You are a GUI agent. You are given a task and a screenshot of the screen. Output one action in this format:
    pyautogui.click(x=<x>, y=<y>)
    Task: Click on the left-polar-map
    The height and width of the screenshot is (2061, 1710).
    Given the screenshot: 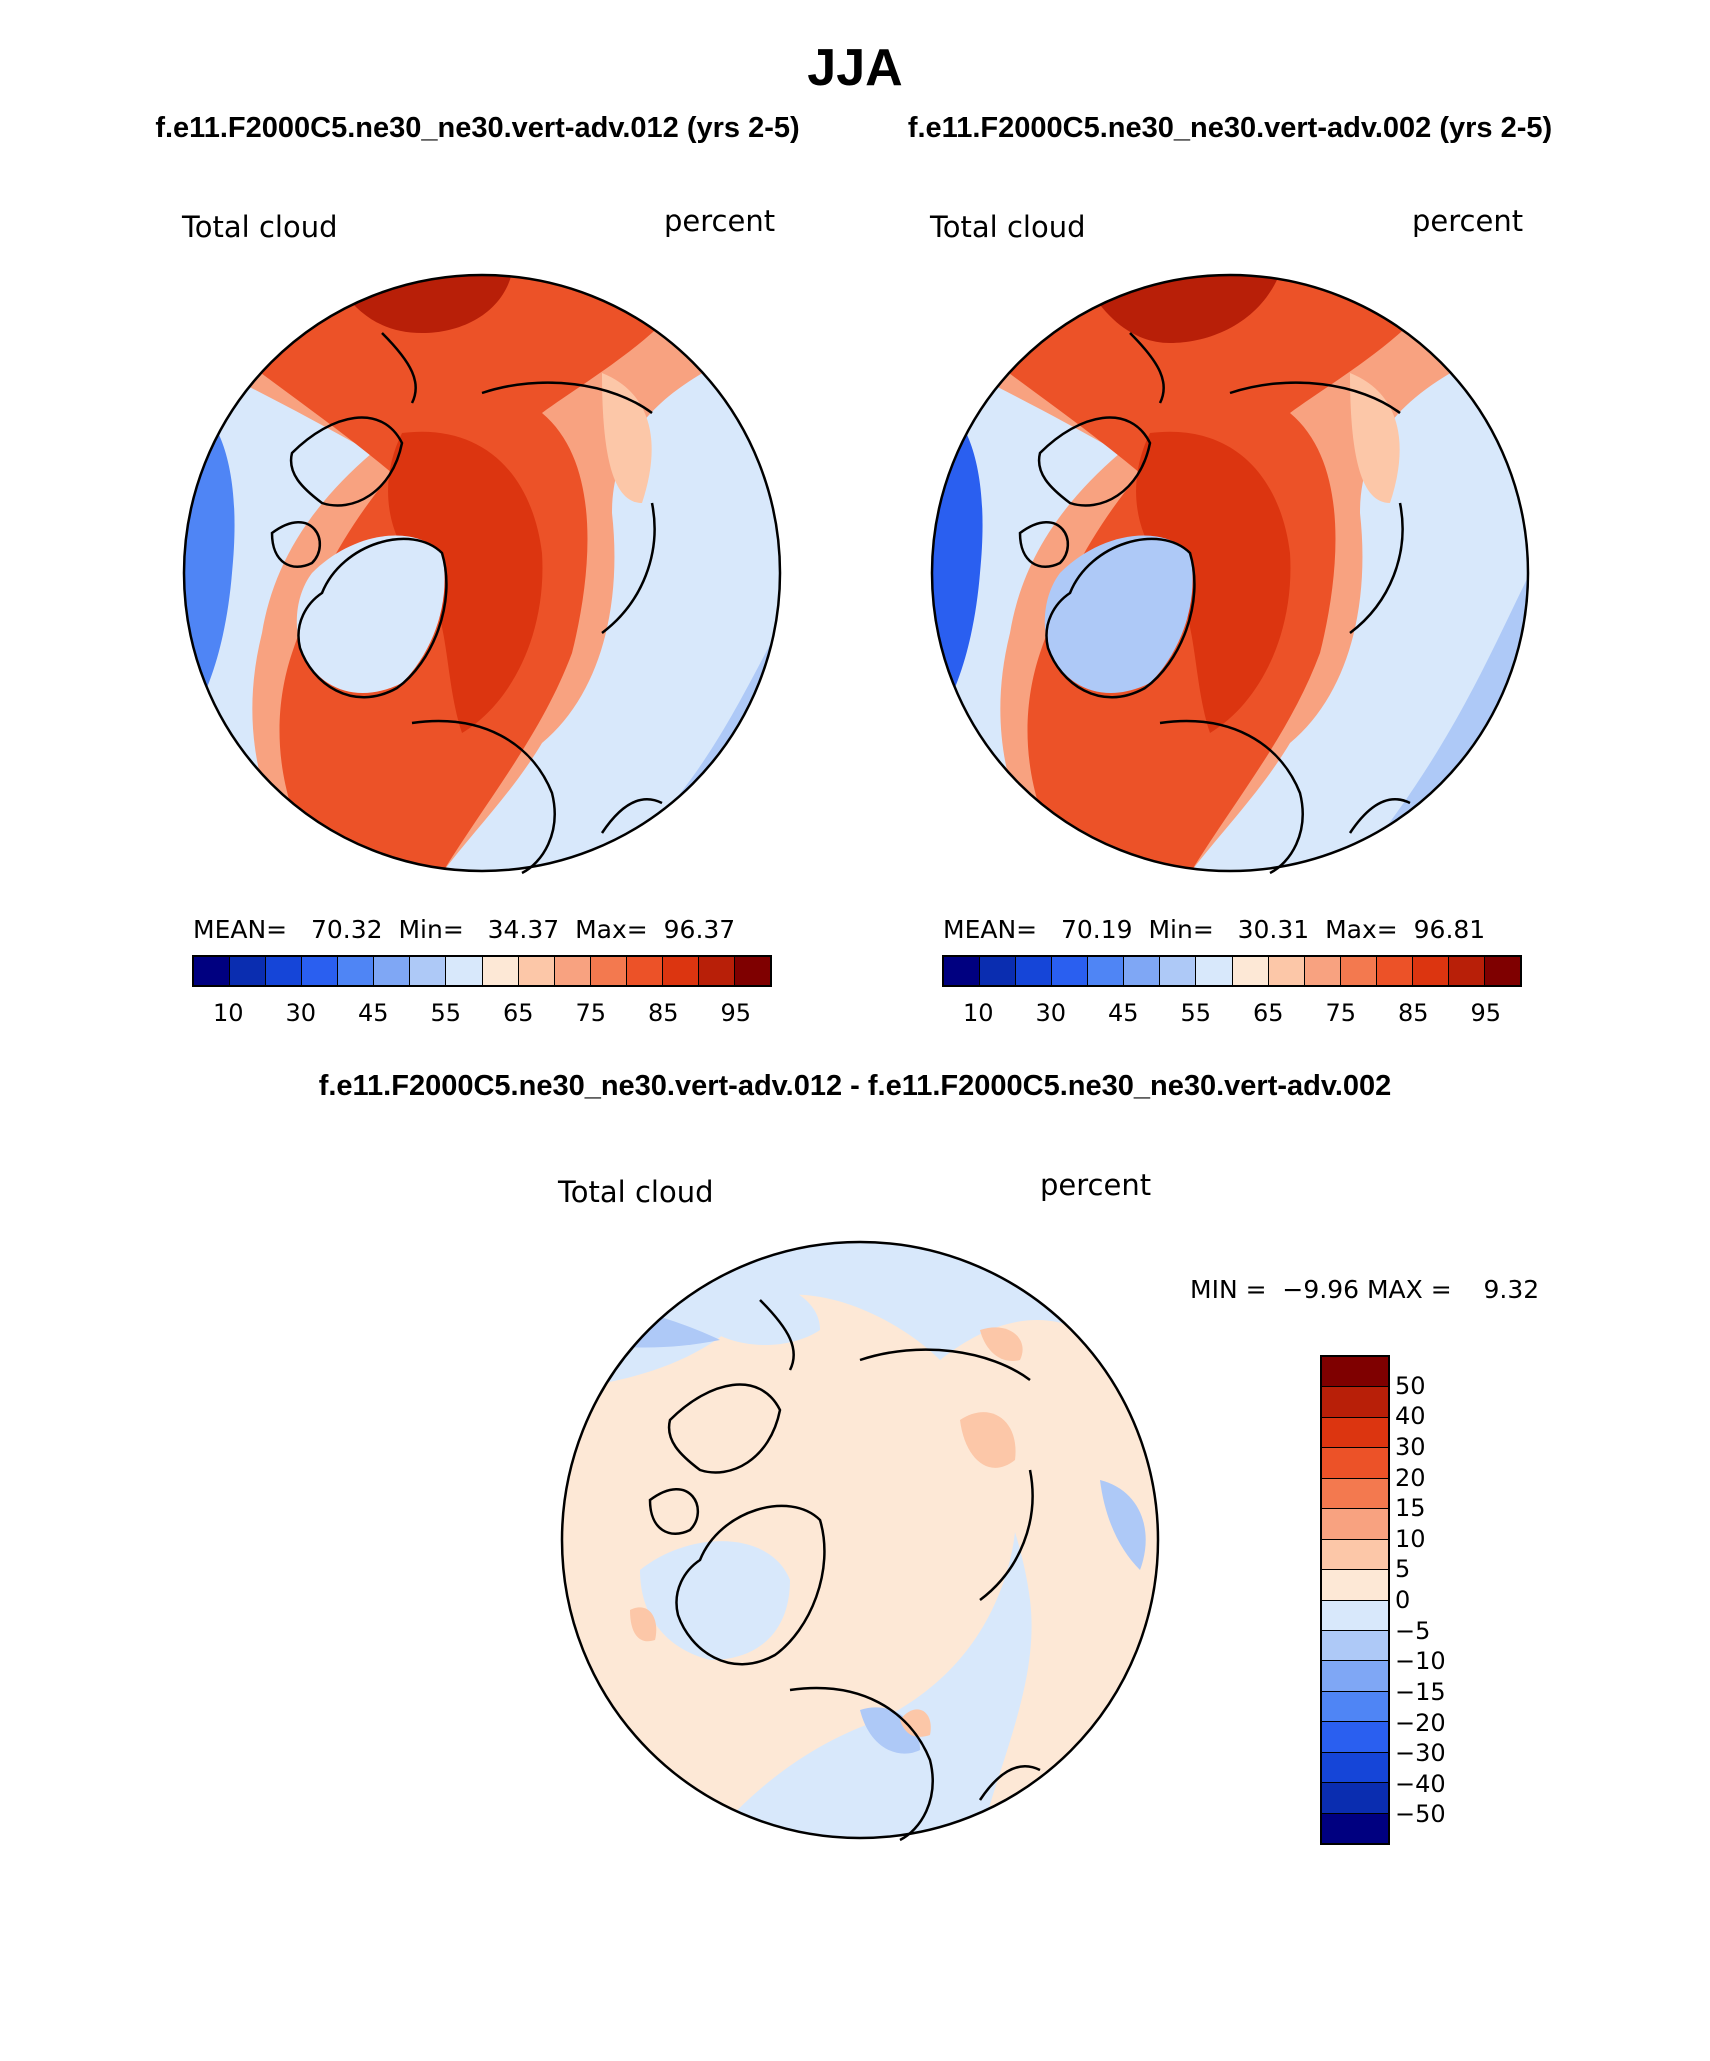 What is the action you would take?
    pyautogui.click(x=482, y=574)
    